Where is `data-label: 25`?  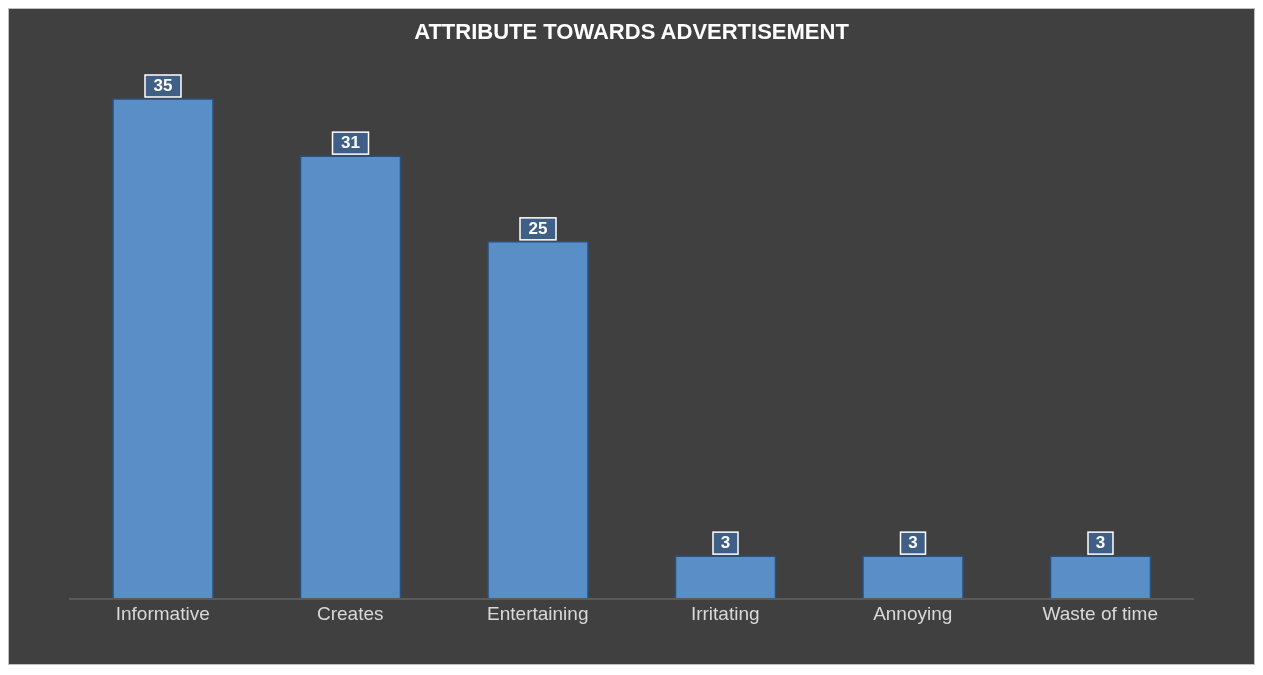
data-label: 25 is located at coordinates (538, 228).